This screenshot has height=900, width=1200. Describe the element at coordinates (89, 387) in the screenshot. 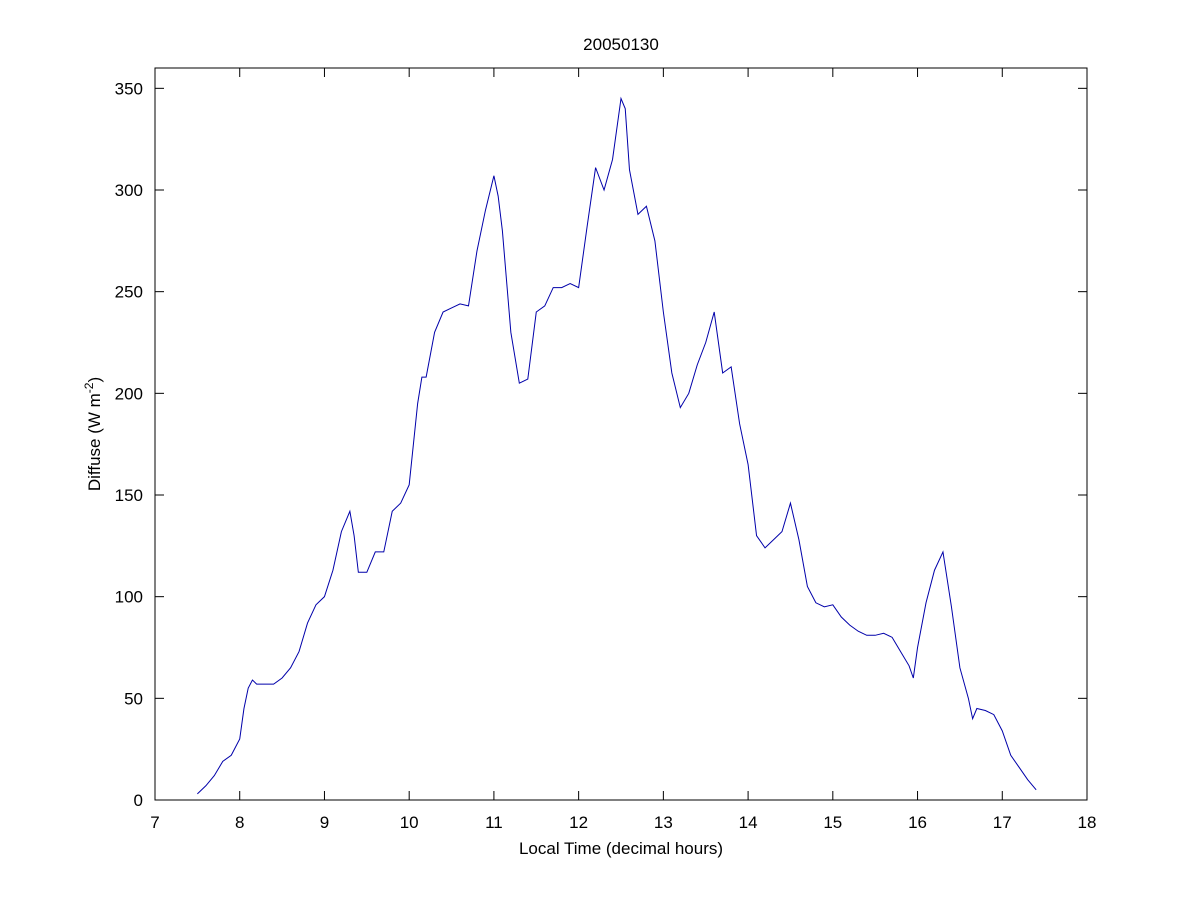

I see `y-axis-label-sup: -2` at that location.